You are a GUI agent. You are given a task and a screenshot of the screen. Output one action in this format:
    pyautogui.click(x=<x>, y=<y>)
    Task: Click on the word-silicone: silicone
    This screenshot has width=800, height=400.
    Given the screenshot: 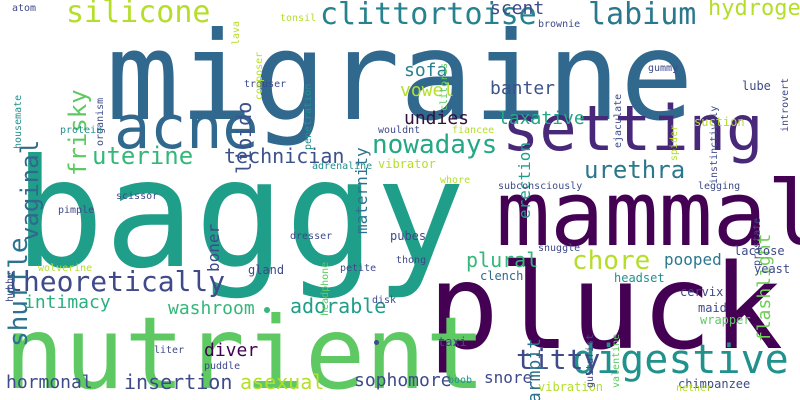 What is the action you would take?
    pyautogui.click(x=138, y=15)
    